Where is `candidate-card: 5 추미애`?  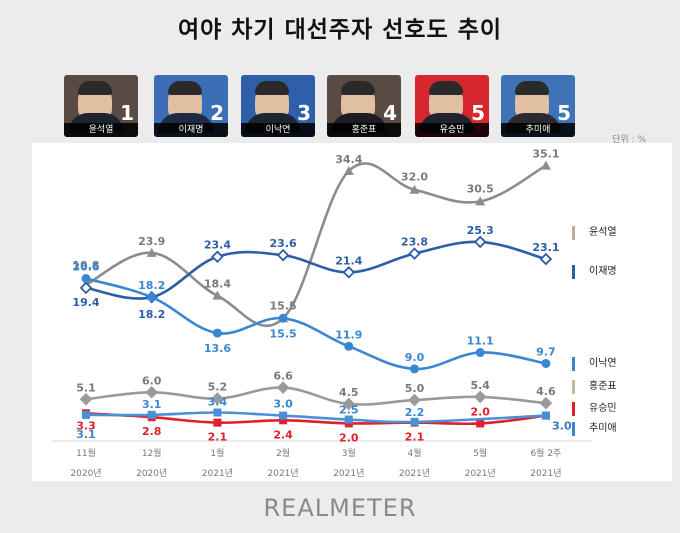 candidate-card: 5 추미애 is located at coordinates (538, 106).